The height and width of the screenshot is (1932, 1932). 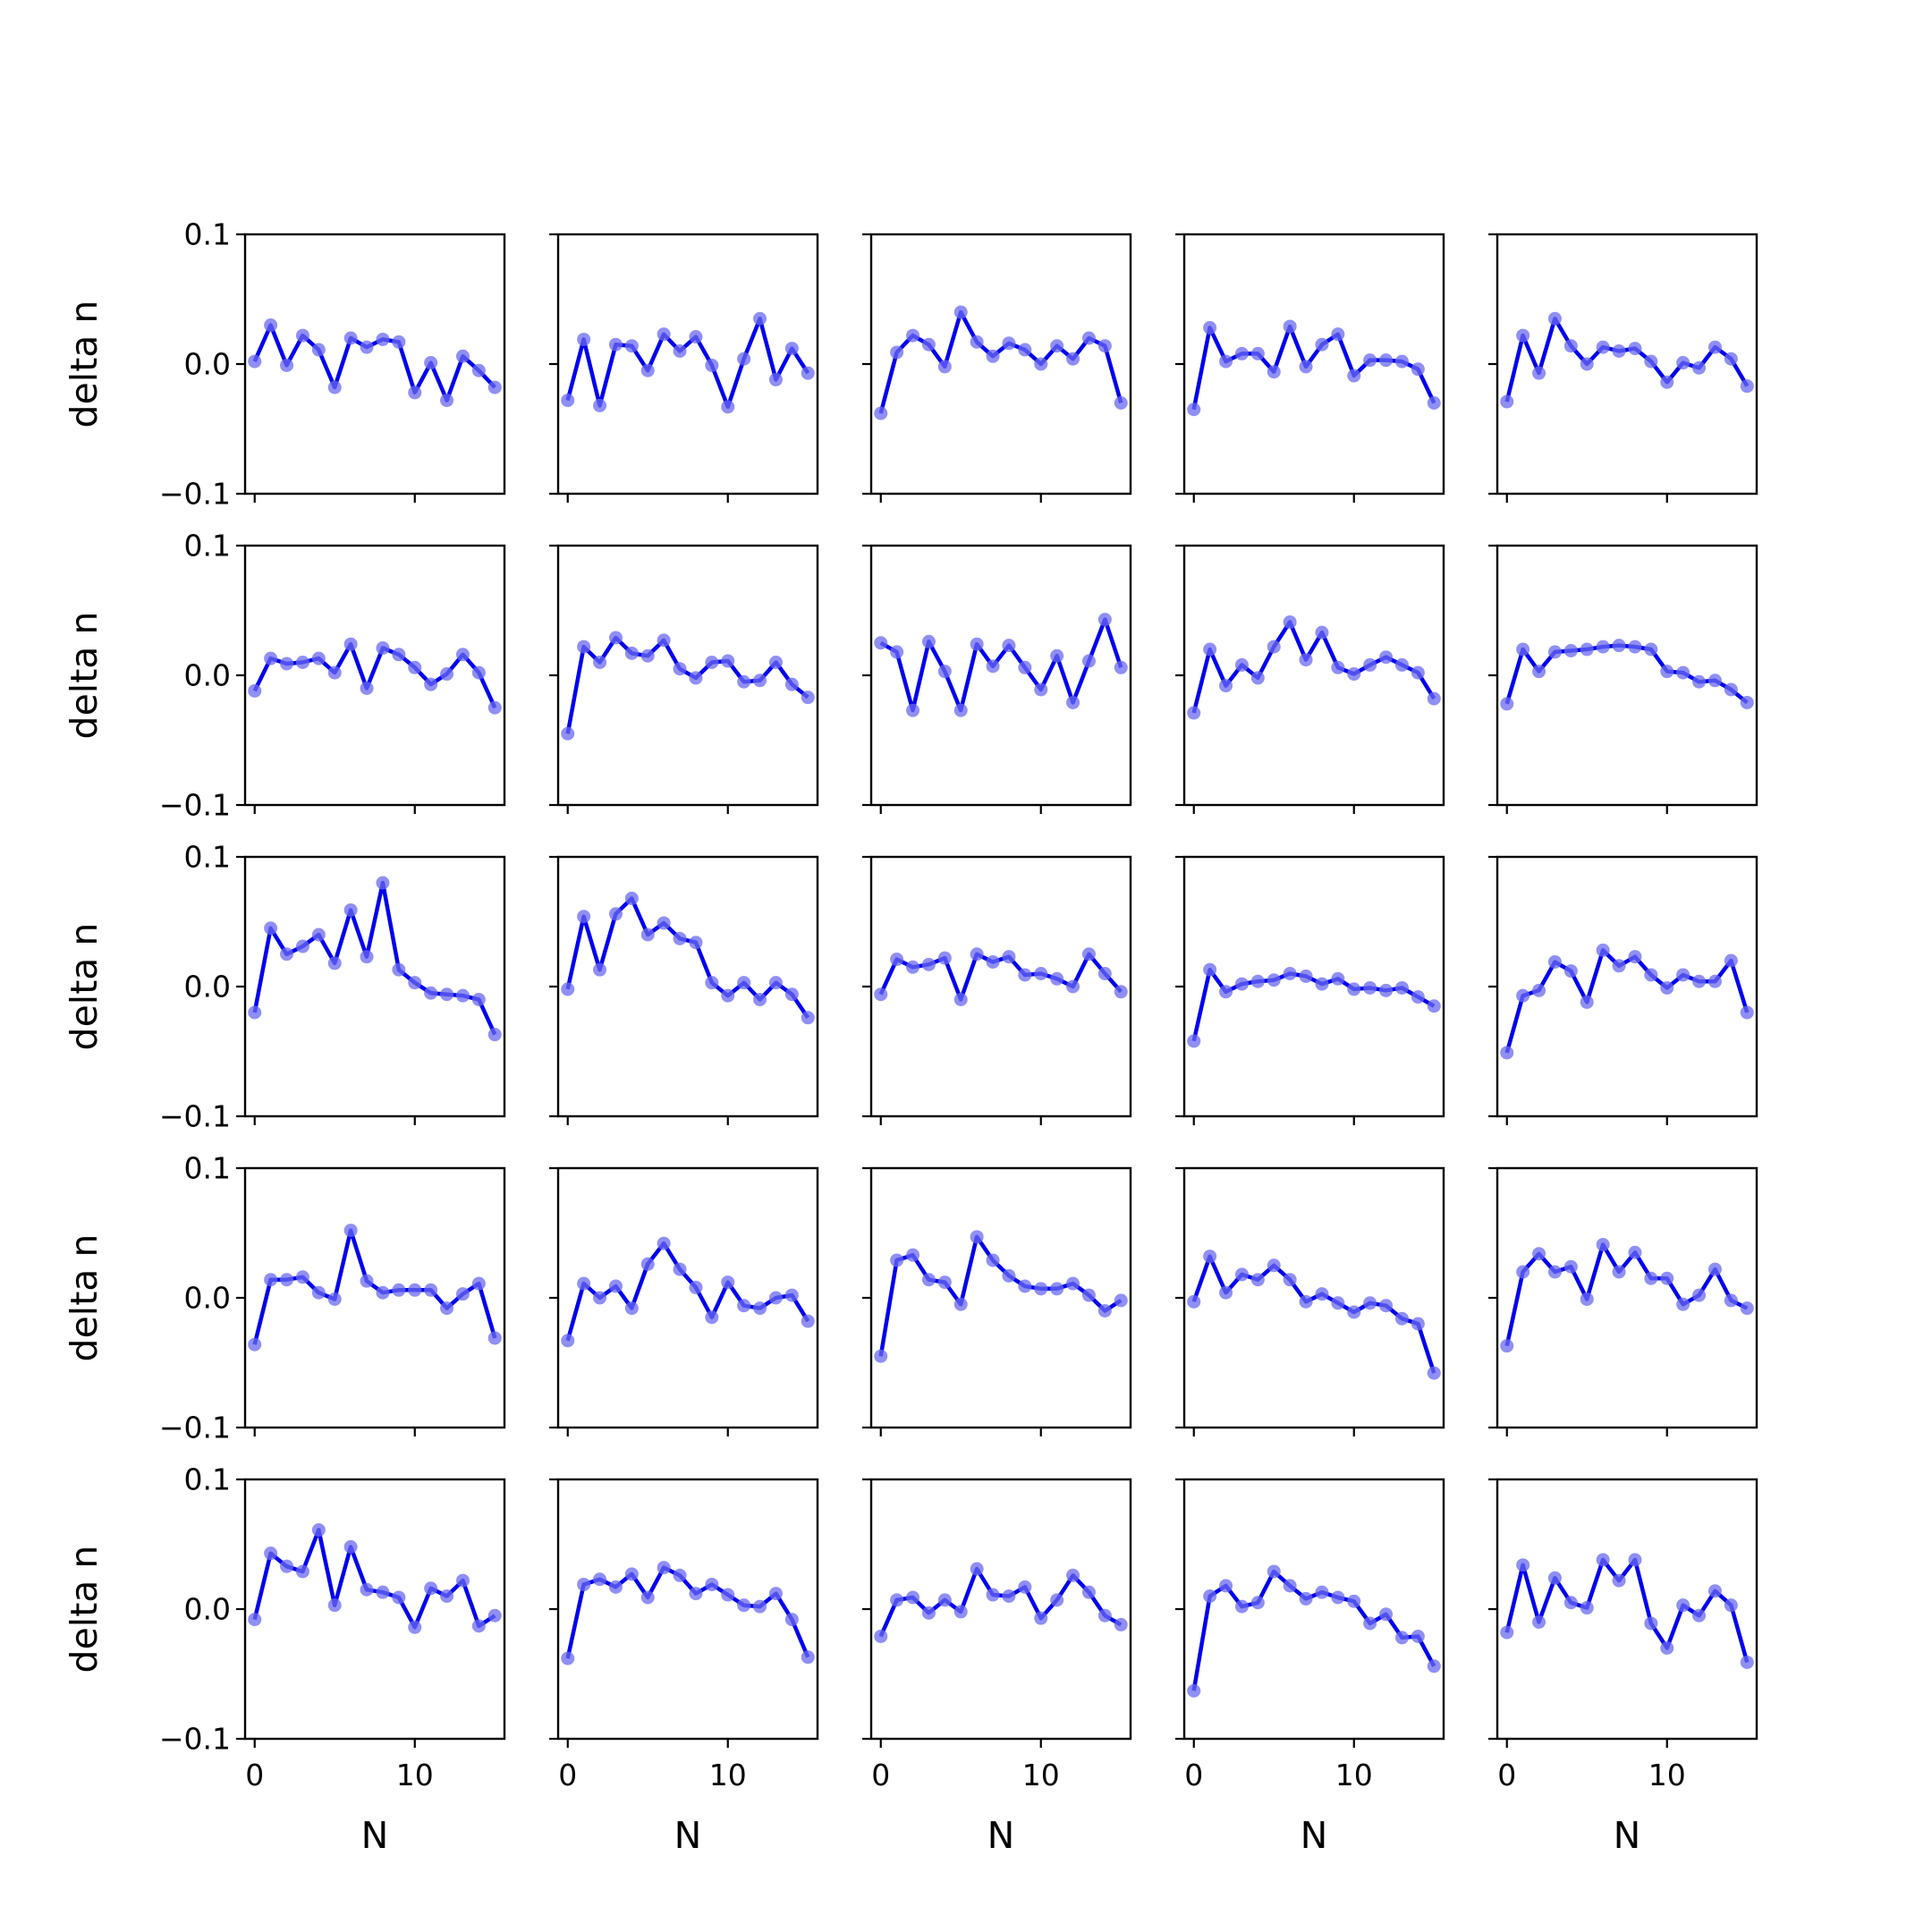 What do you see at coordinates (1314, 1835) in the screenshot?
I see `x-axis-label-r5c4: N` at bounding box center [1314, 1835].